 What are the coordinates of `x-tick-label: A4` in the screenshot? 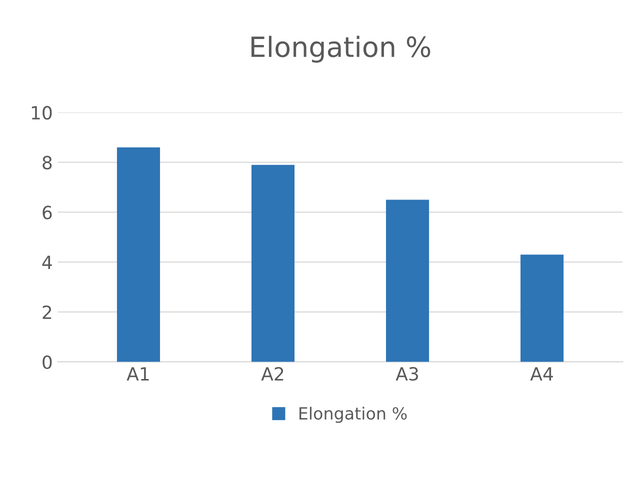 It's located at (541, 373).